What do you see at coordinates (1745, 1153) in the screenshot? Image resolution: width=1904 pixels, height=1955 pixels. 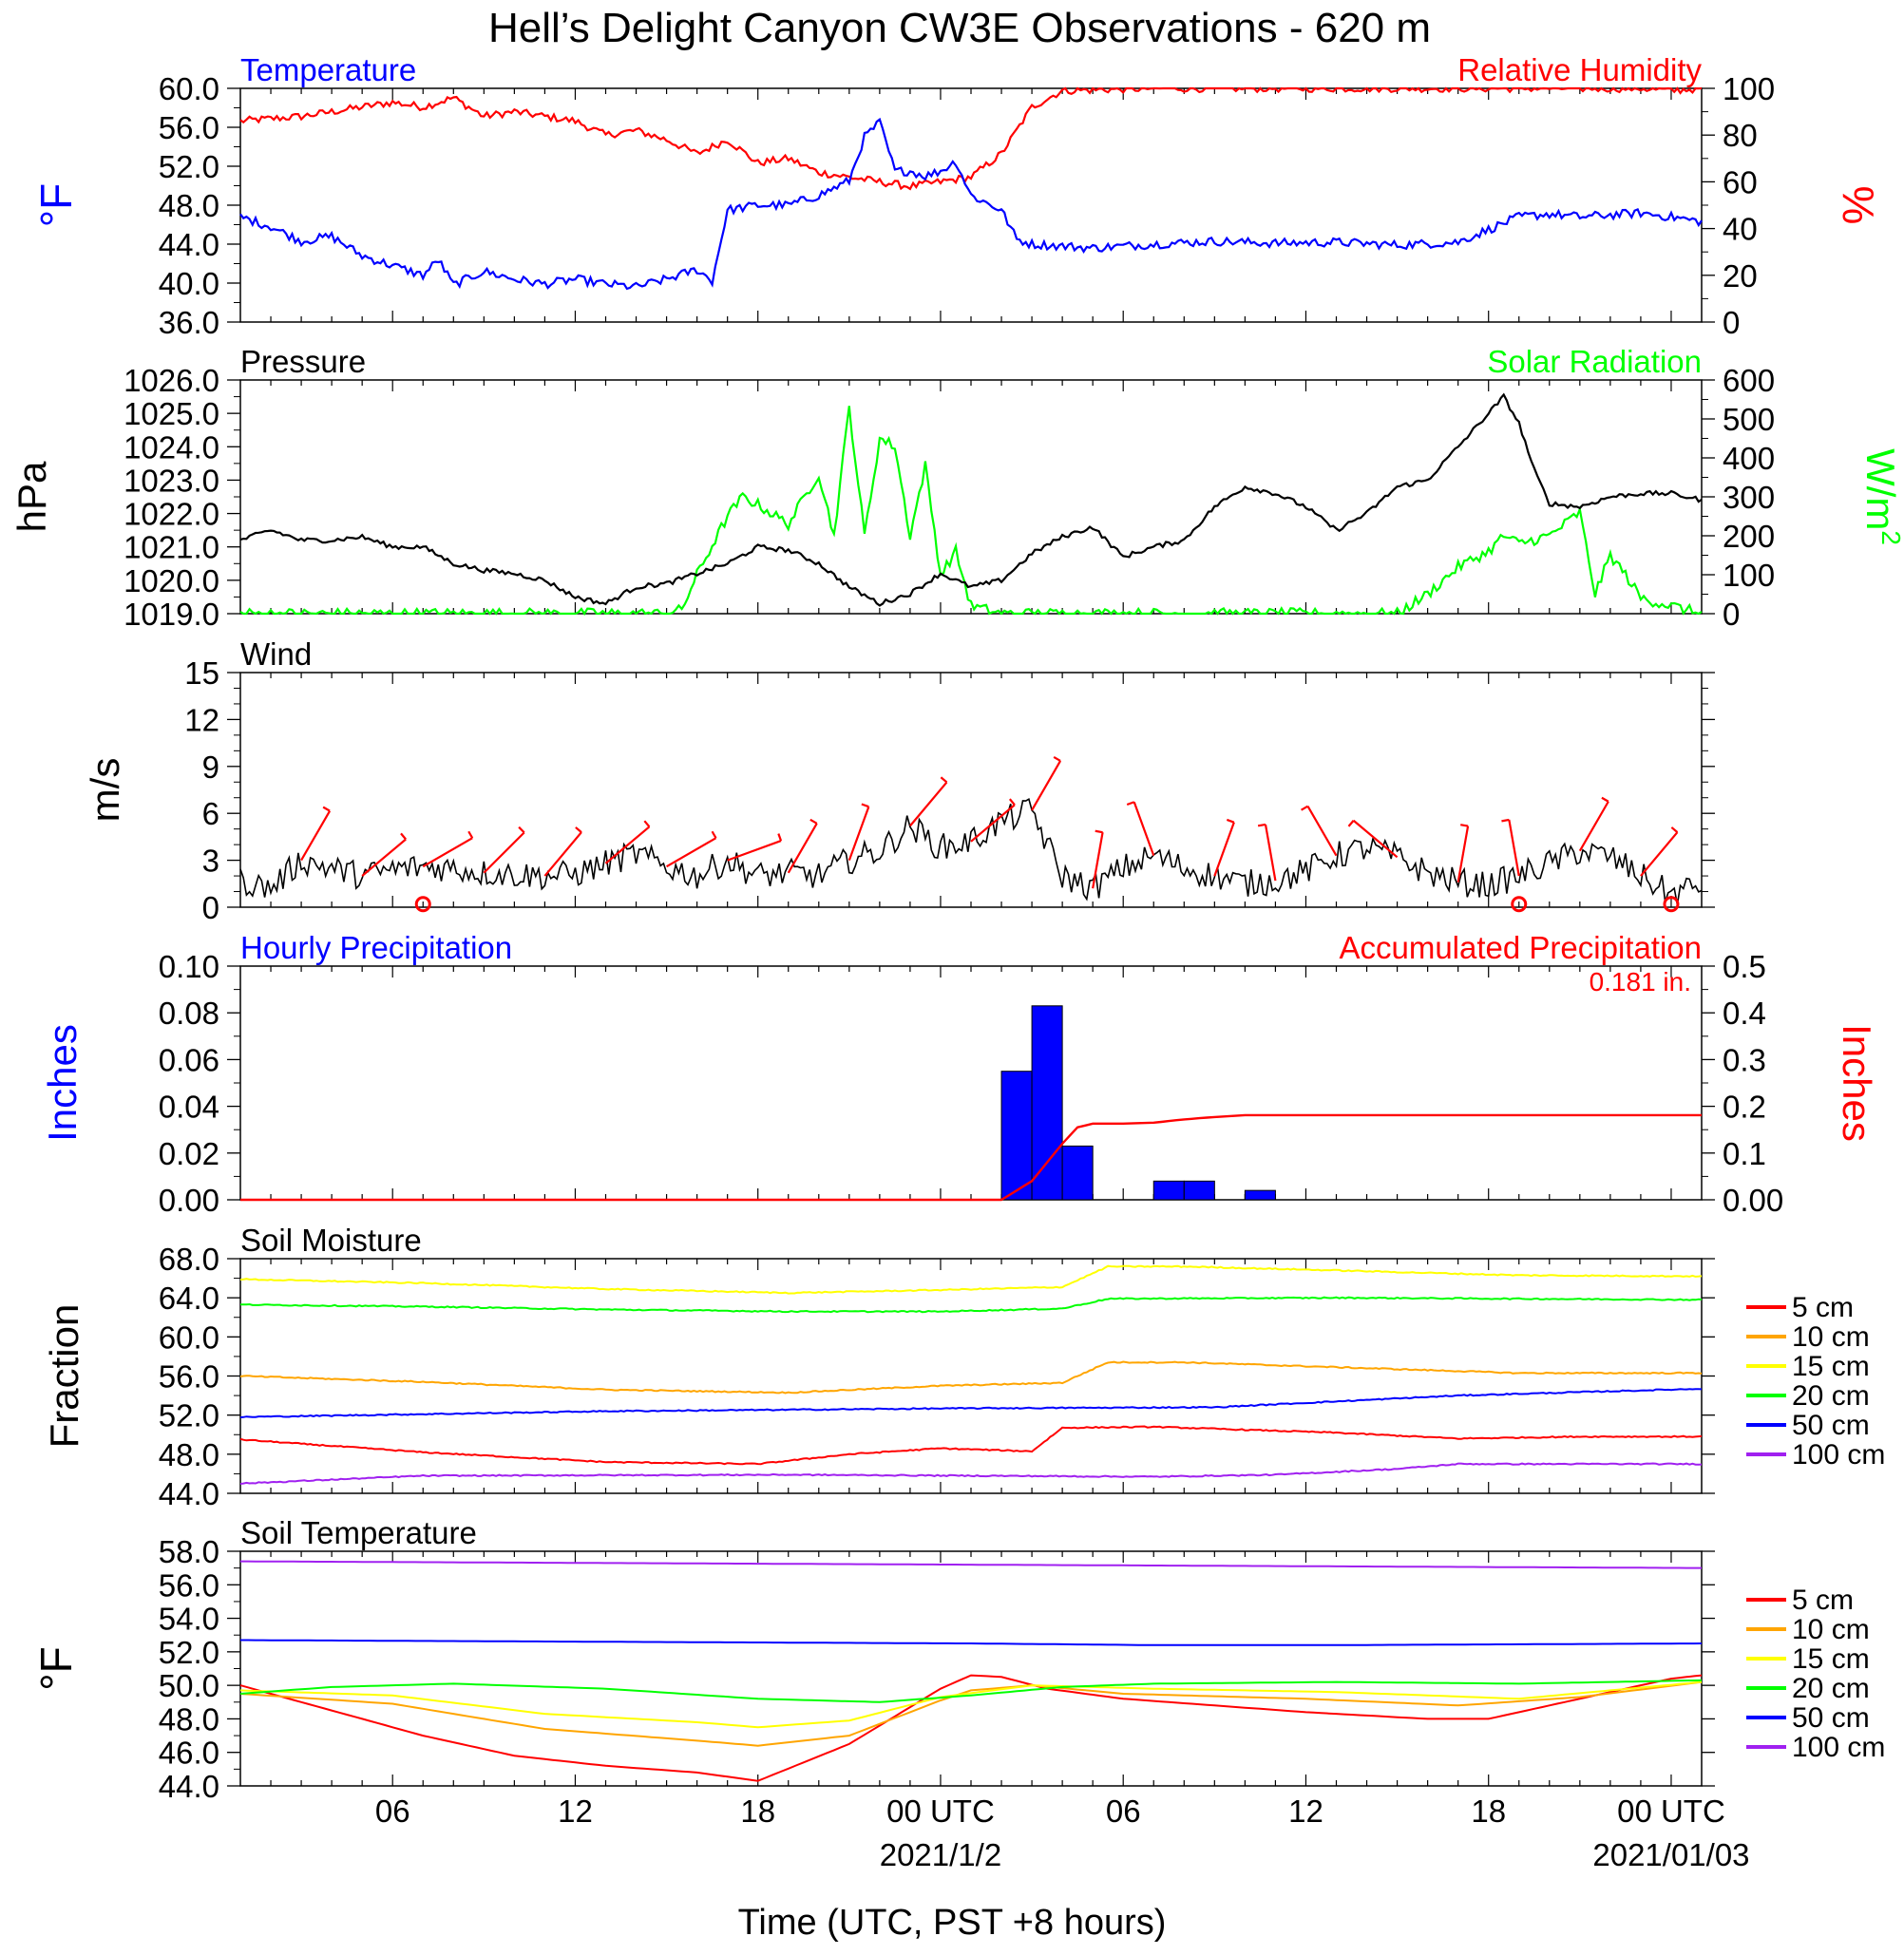 I see `precip-panel-ytick-label-right: 0.1` at bounding box center [1745, 1153].